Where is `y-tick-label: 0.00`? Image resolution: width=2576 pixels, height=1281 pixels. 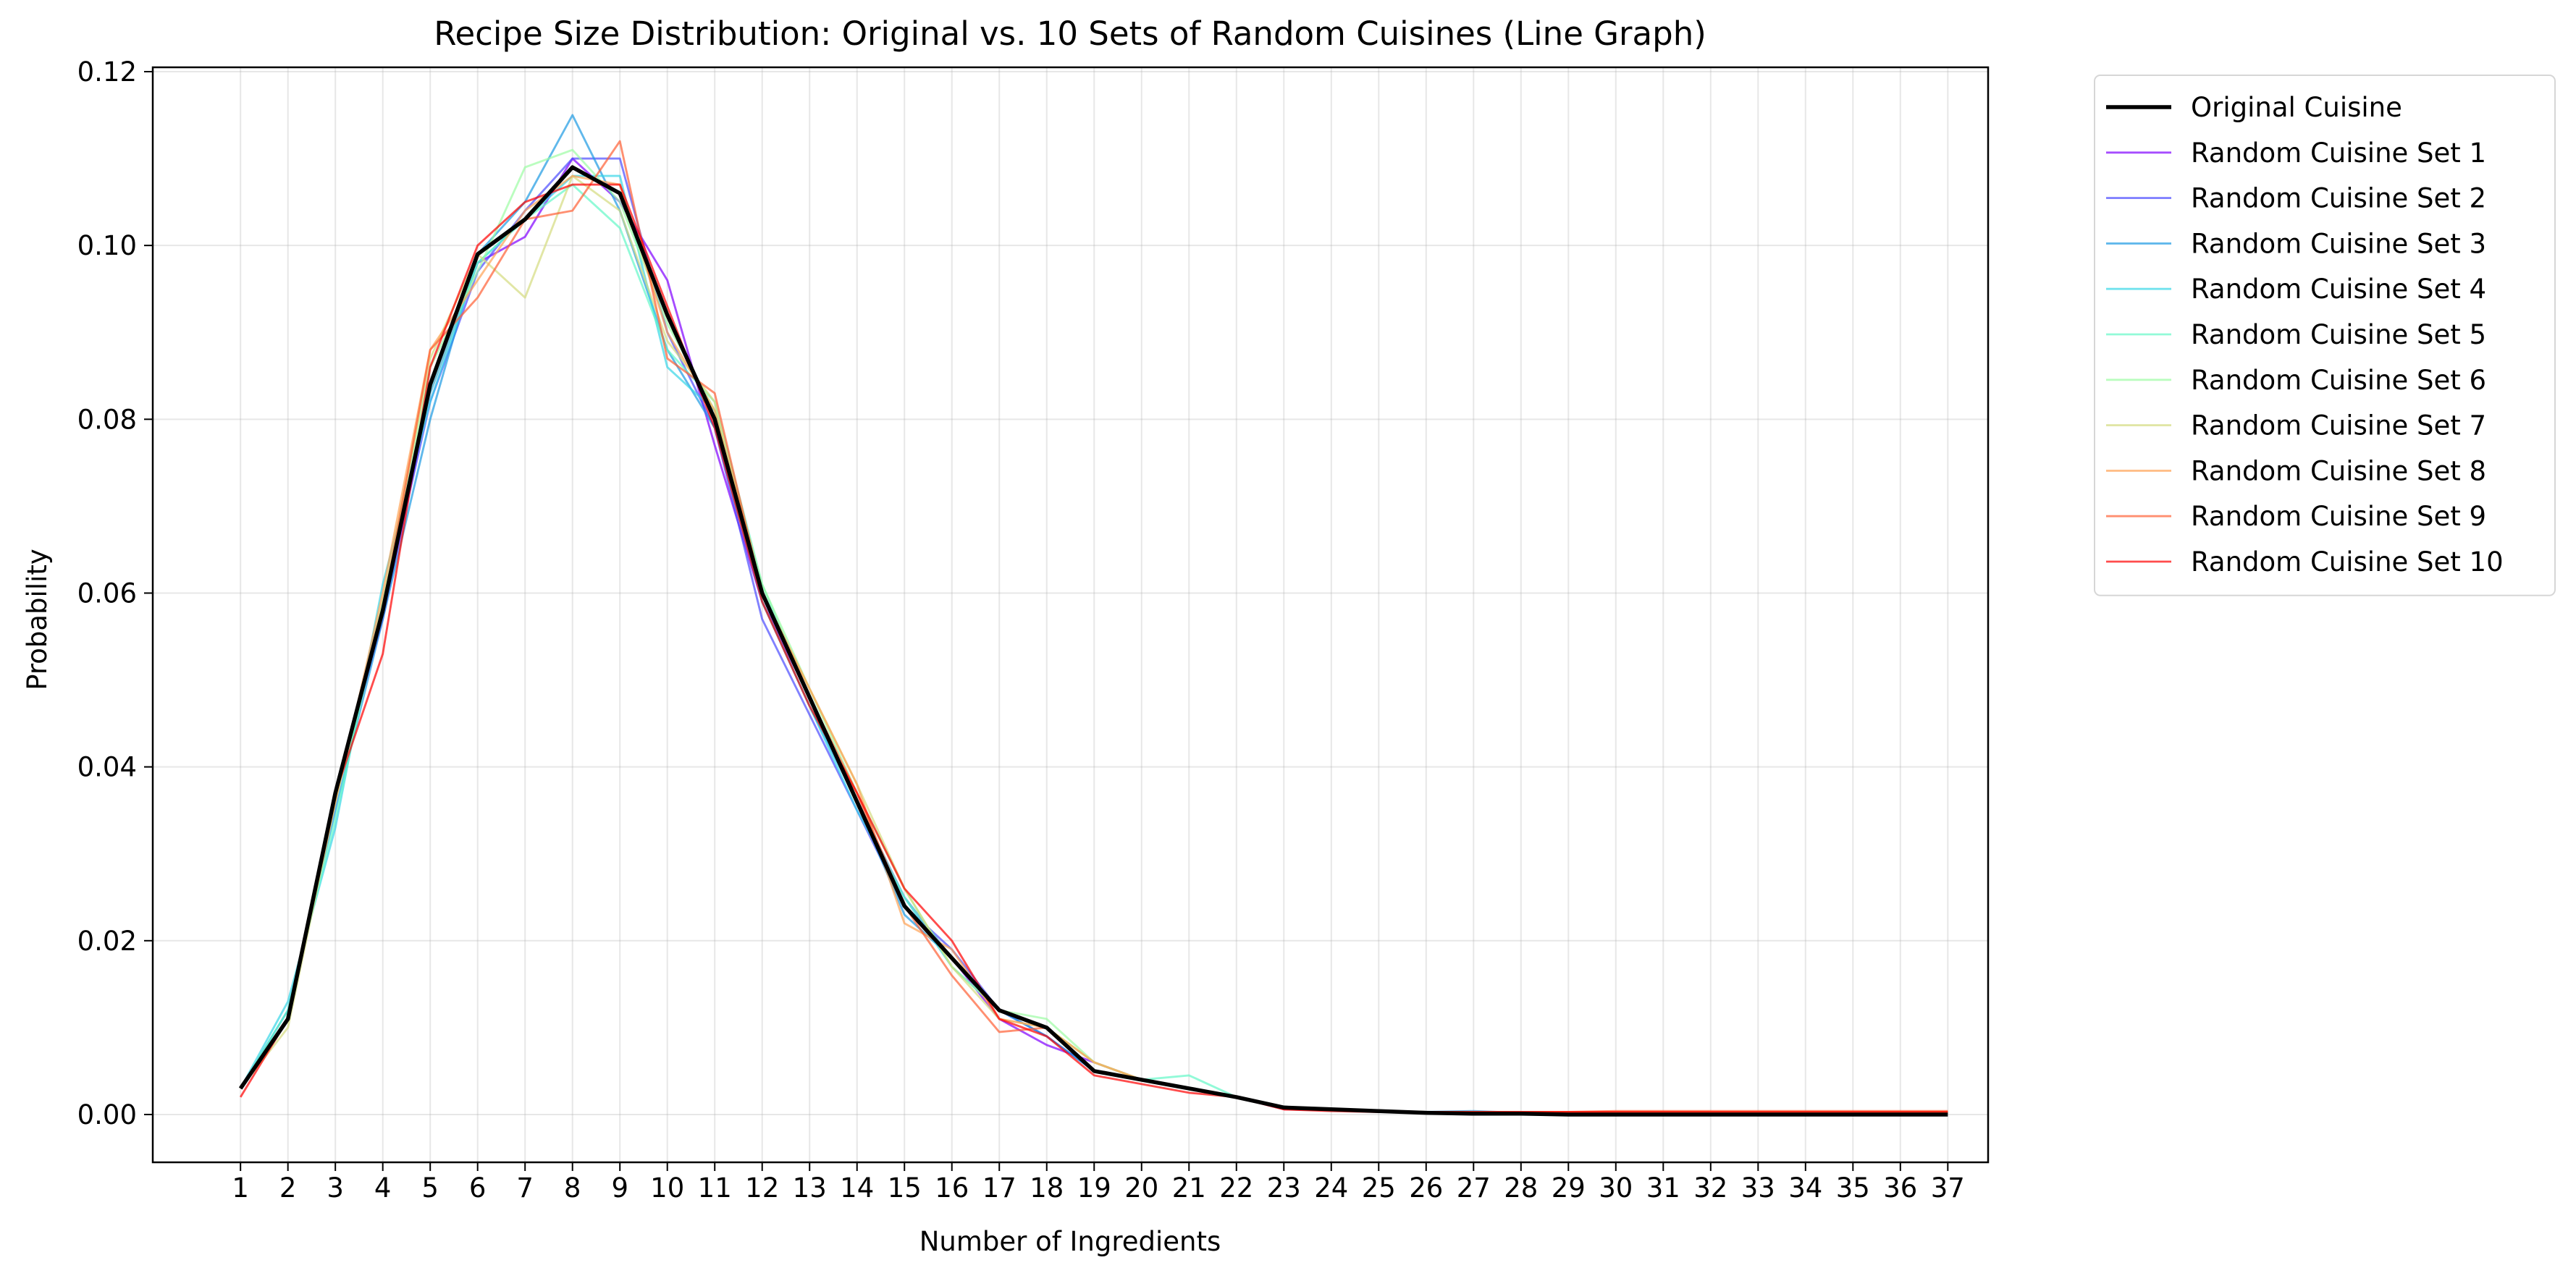 y-tick-label: 0.00 is located at coordinates (107, 1114).